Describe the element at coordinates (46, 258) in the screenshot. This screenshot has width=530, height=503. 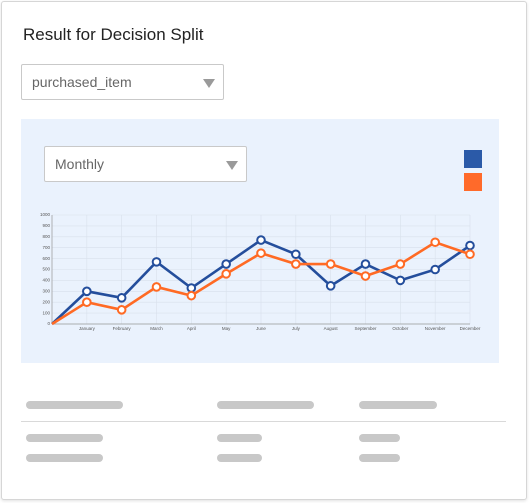
I see `y-tick-label: 600` at that location.